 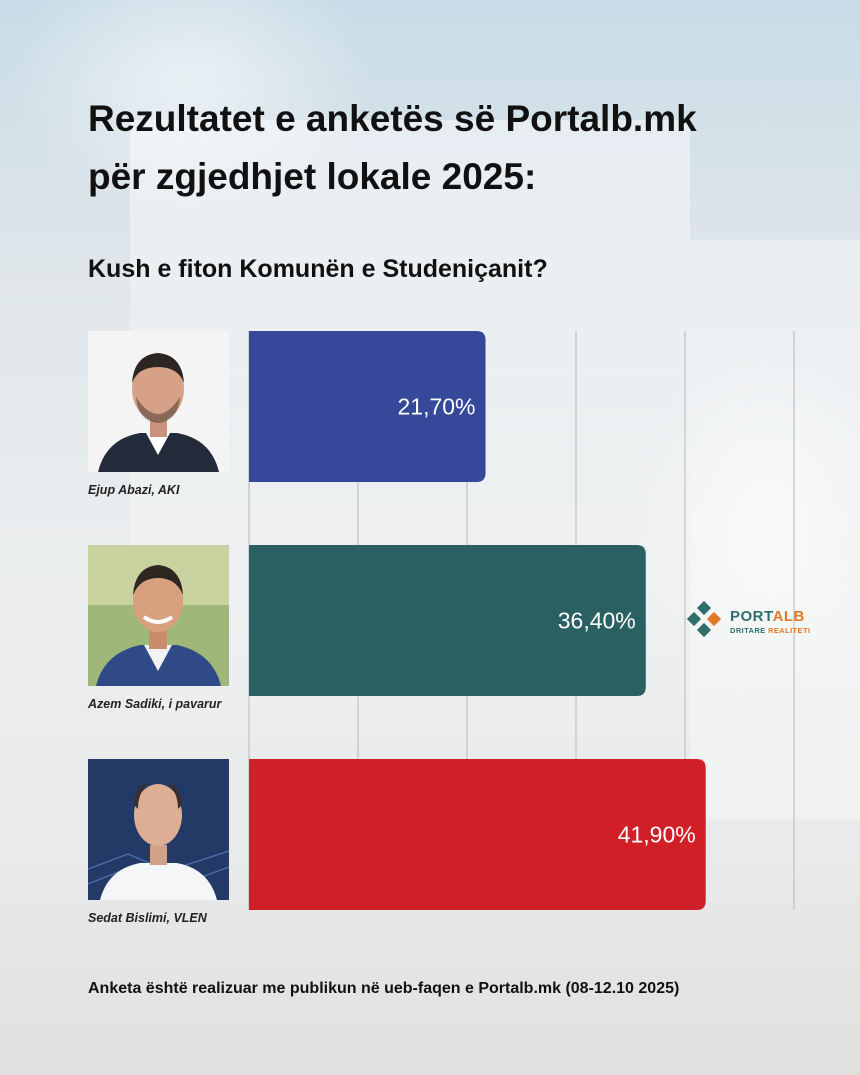 I want to click on bar-value-label-1: 21,70%, so click(x=437, y=407).